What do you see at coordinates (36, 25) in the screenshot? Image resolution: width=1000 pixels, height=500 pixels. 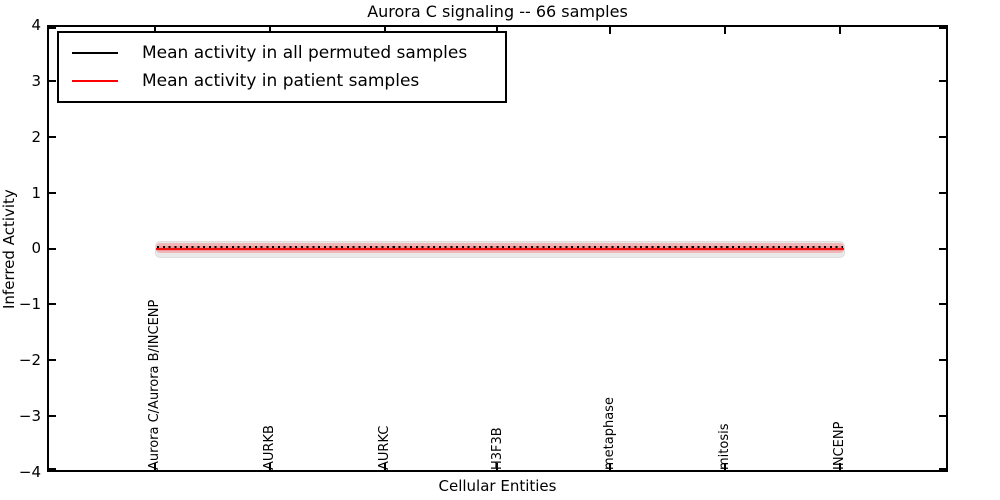 I see `y-tick-label: 4` at bounding box center [36, 25].